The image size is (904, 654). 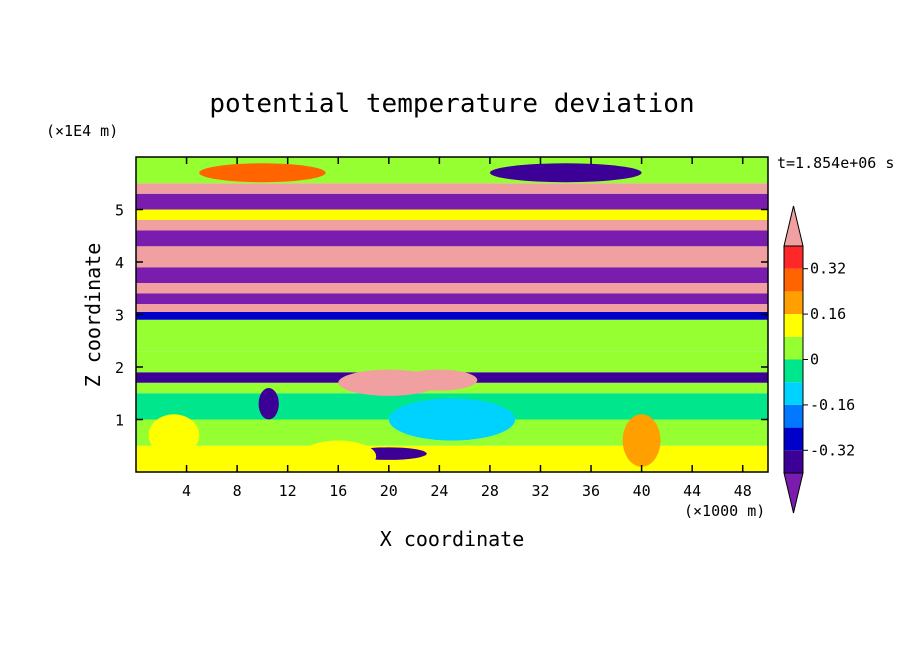 What do you see at coordinates (93, 315) in the screenshot?
I see `y-axis-label: Z coordinate` at bounding box center [93, 315].